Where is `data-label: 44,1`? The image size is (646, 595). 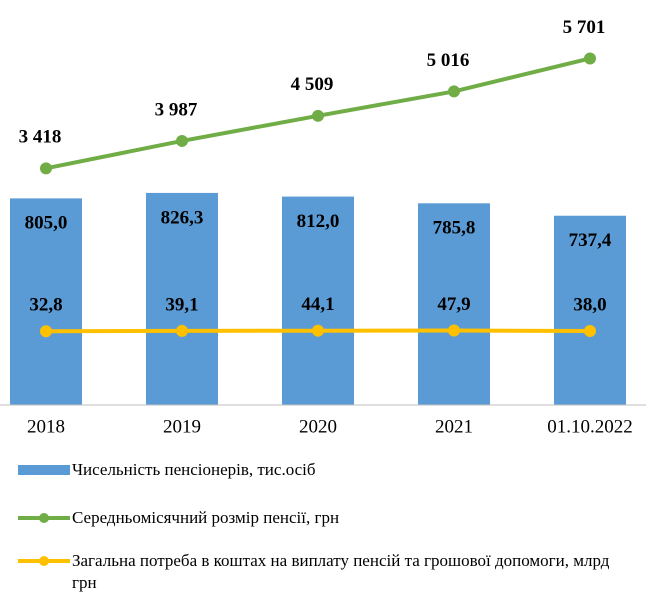 data-label: 44,1 is located at coordinates (317, 304).